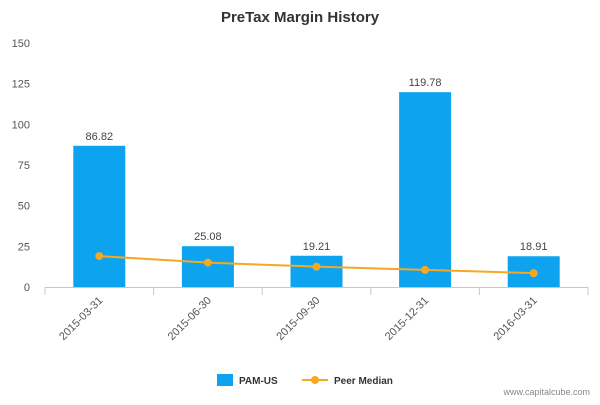  Describe the element at coordinates (21, 44) in the screenshot. I see `y-tick-label: 150` at that location.